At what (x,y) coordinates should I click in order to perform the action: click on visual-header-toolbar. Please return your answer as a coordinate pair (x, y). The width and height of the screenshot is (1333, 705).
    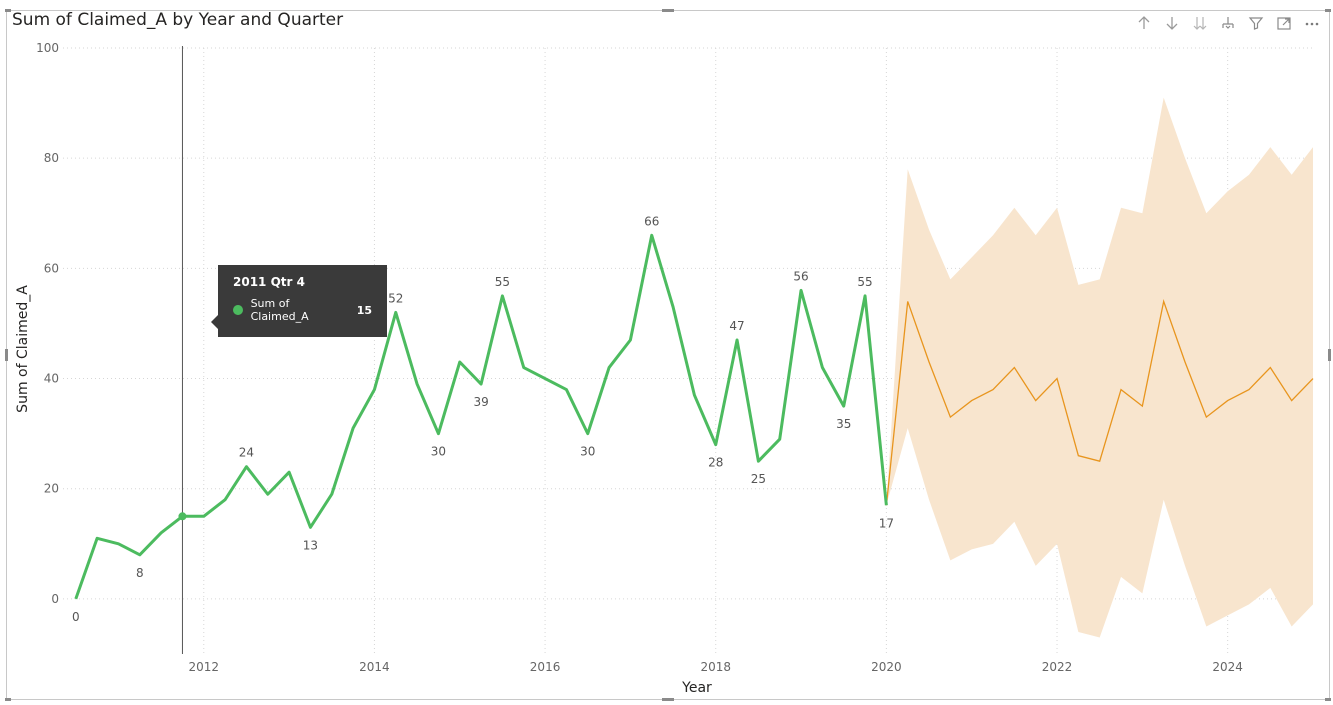
    Looking at the image, I should click on (1228, 23).